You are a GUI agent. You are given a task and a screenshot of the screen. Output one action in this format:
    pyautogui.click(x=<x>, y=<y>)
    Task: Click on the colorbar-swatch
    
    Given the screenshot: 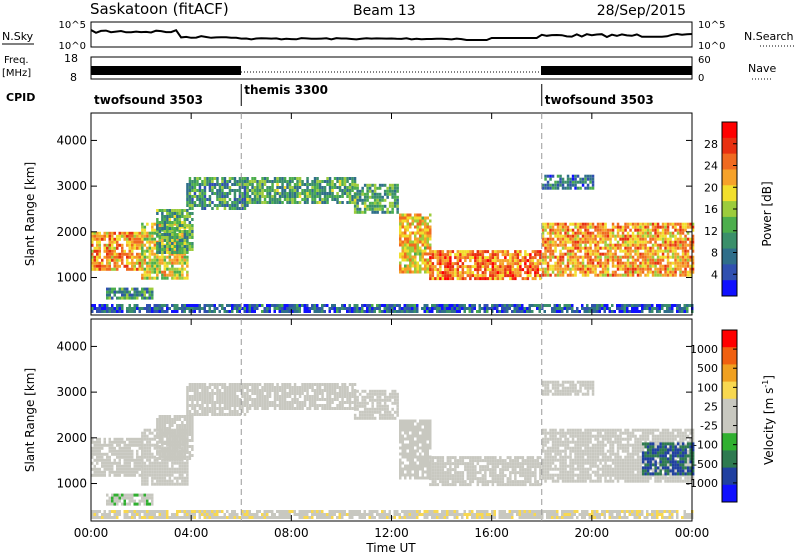 What is the action you would take?
    pyautogui.click(x=729, y=241)
    